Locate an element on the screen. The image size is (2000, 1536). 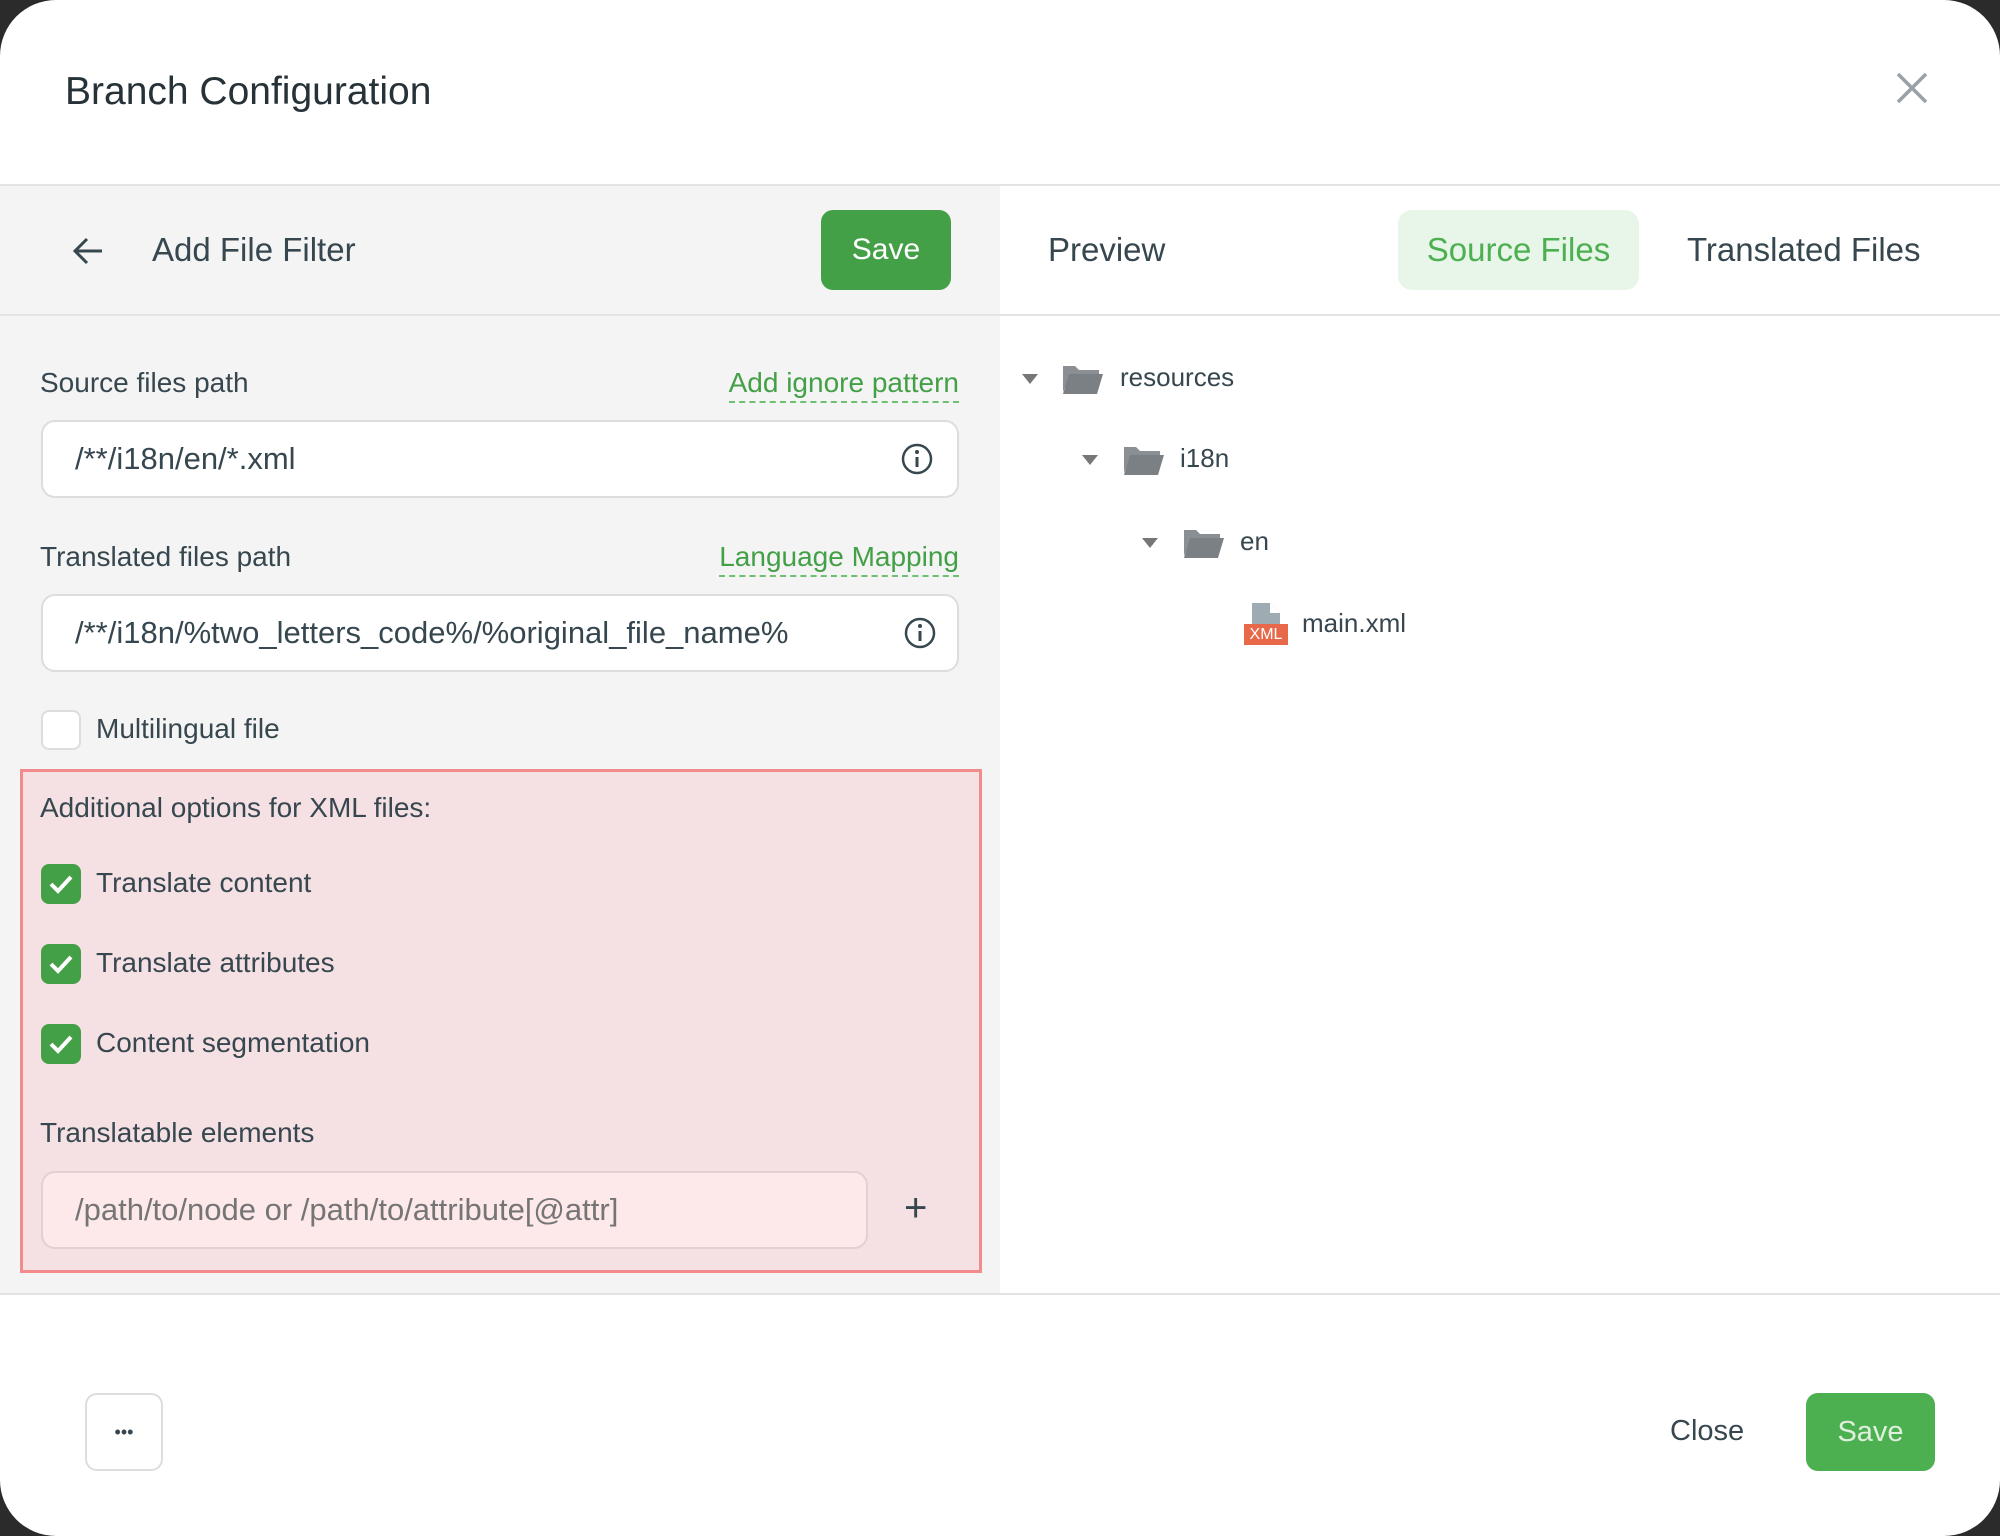
tree-item-resources: resources is located at coordinates (1177, 377).